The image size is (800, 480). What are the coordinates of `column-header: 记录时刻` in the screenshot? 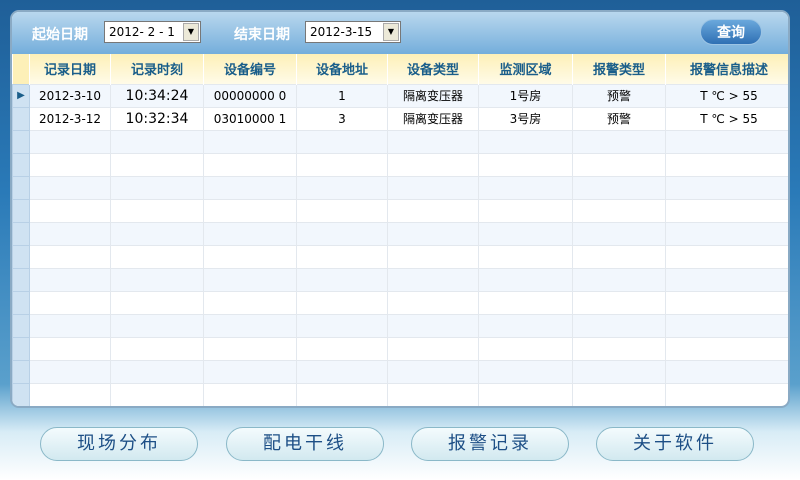 It's located at (157, 69).